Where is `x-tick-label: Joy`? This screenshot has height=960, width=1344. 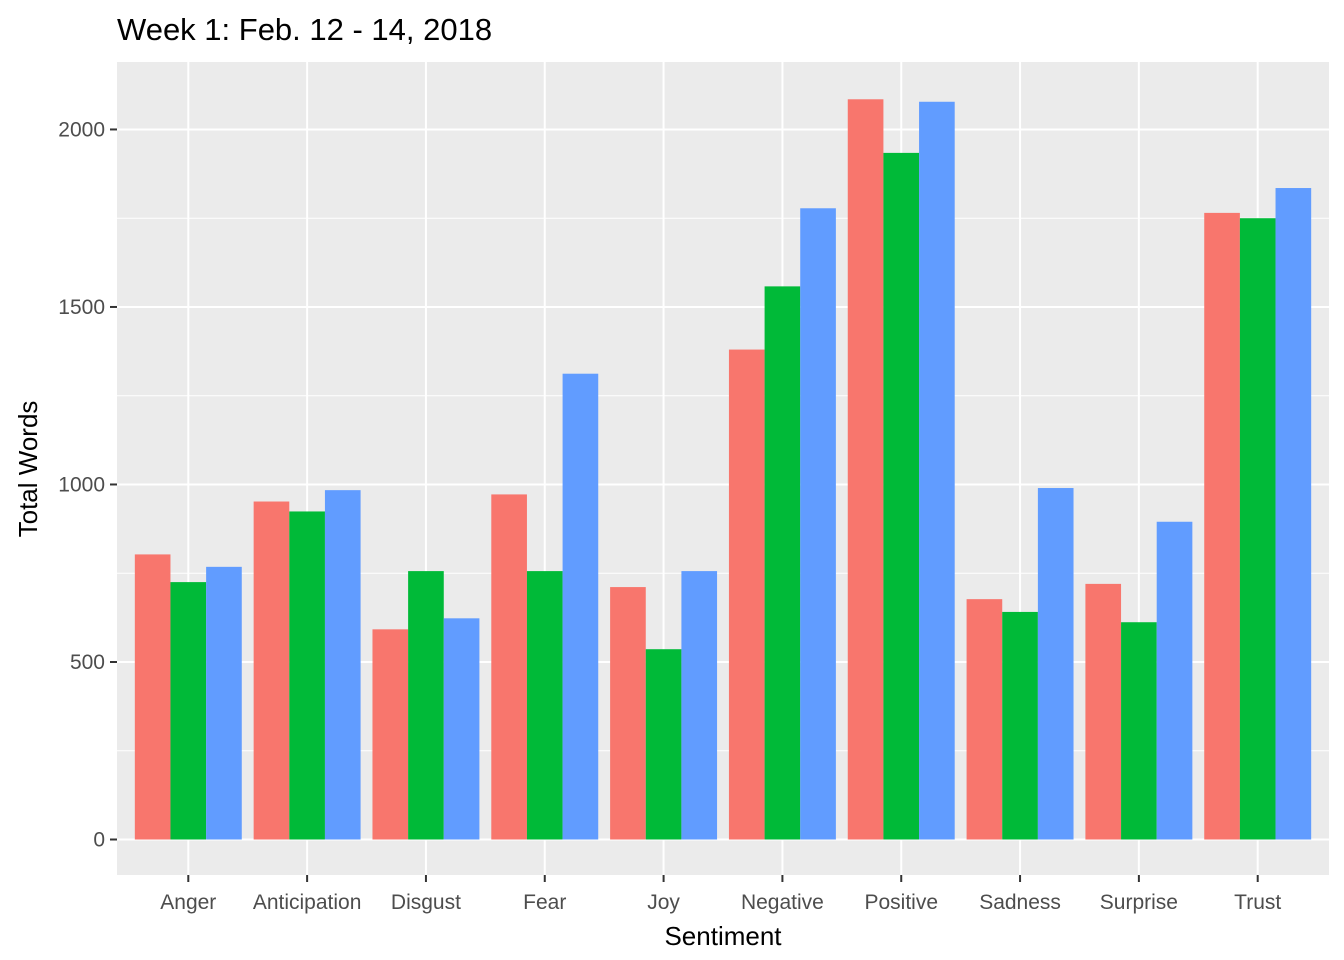
x-tick-label: Joy is located at coordinates (663, 902).